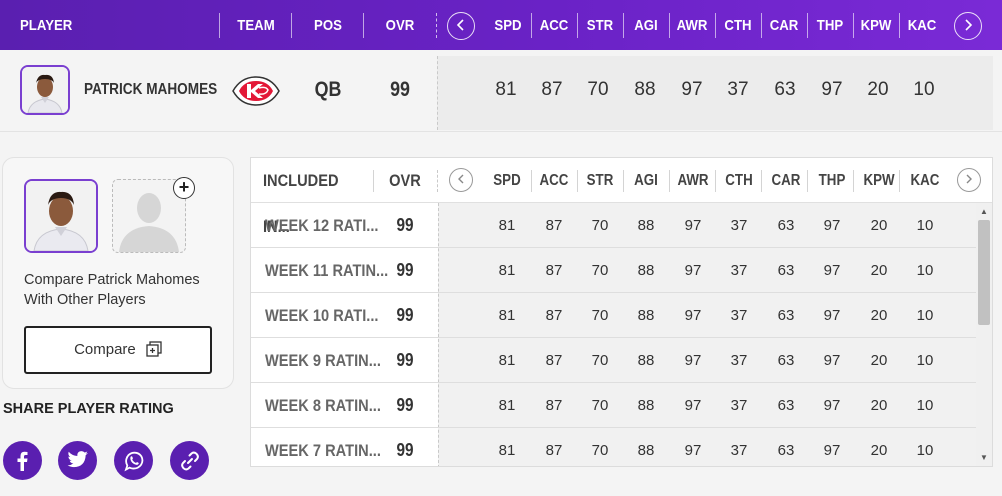  What do you see at coordinates (645, 89) in the screenshot?
I see `player-stat-agi: 88` at bounding box center [645, 89].